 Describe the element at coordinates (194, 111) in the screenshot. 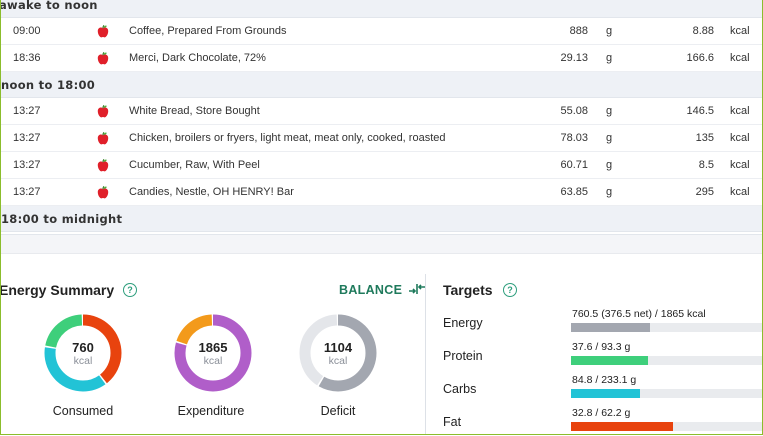

I see `entry-food-name: White Bread, Store Bought` at that location.